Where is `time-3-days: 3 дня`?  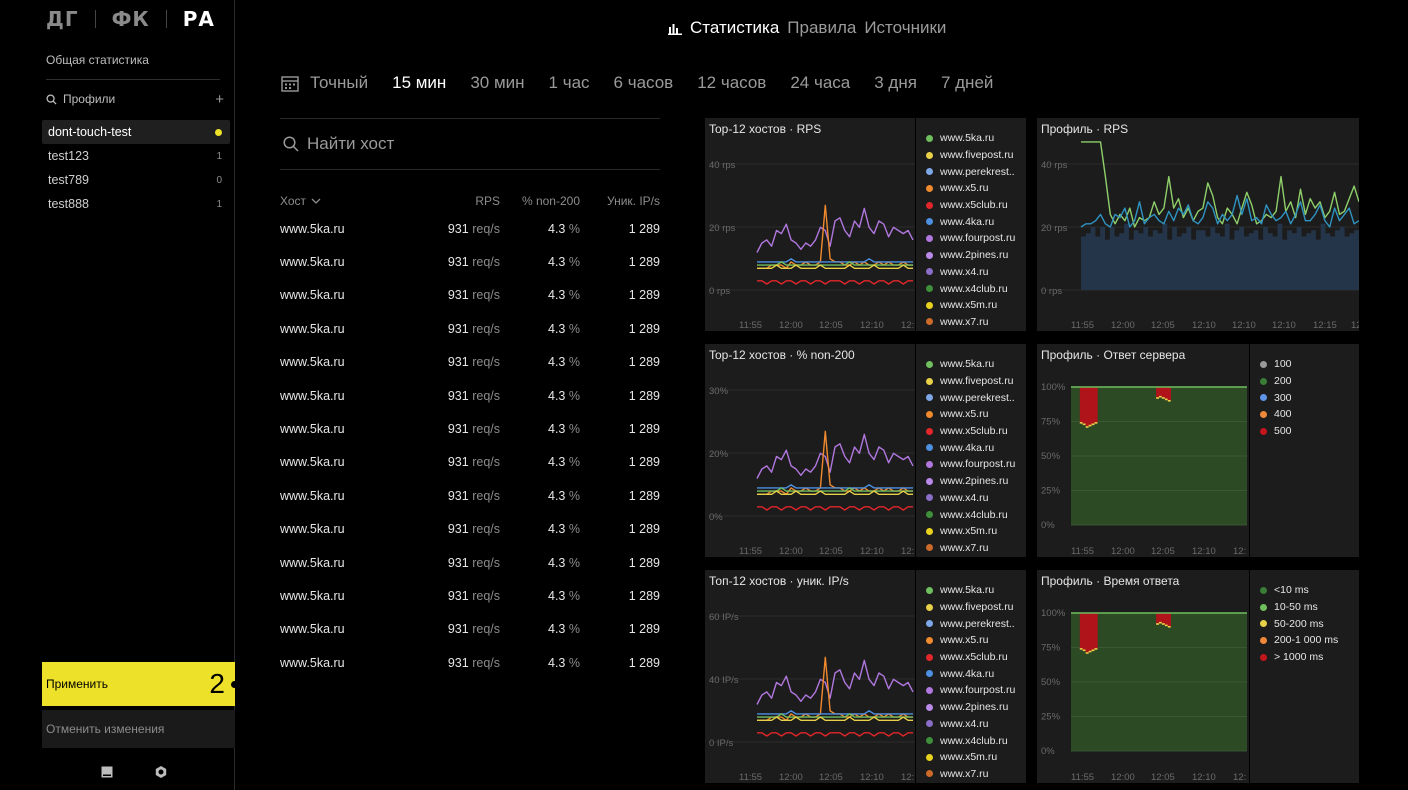 time-3-days: 3 дня is located at coordinates (895, 82).